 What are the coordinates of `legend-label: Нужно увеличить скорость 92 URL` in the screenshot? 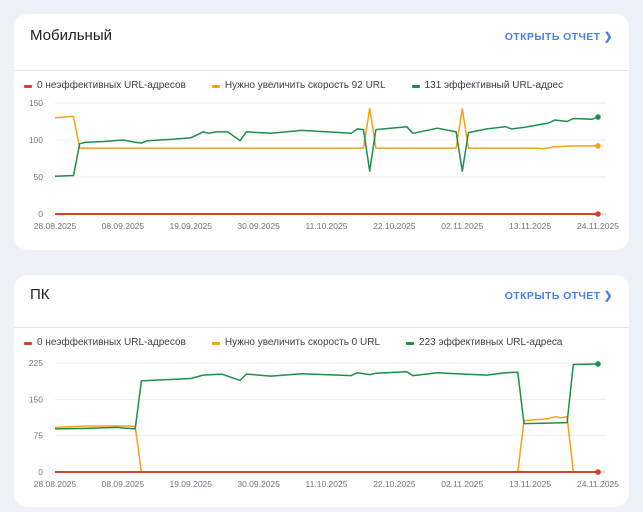 It's located at (305, 85).